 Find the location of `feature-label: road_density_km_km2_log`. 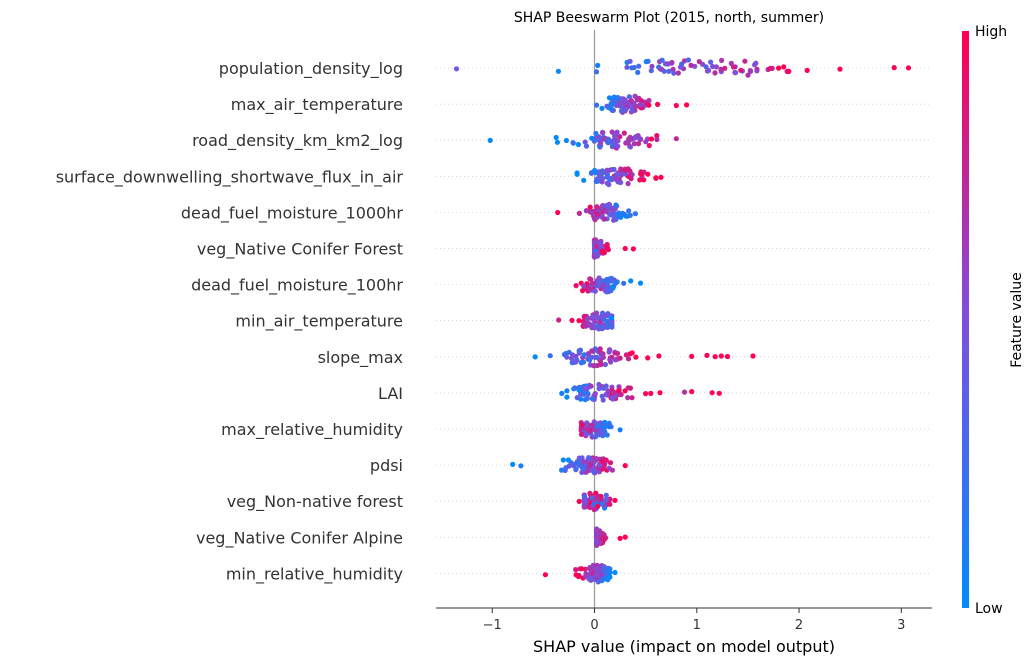

feature-label: road_density_km_km2_log is located at coordinates (297, 141).